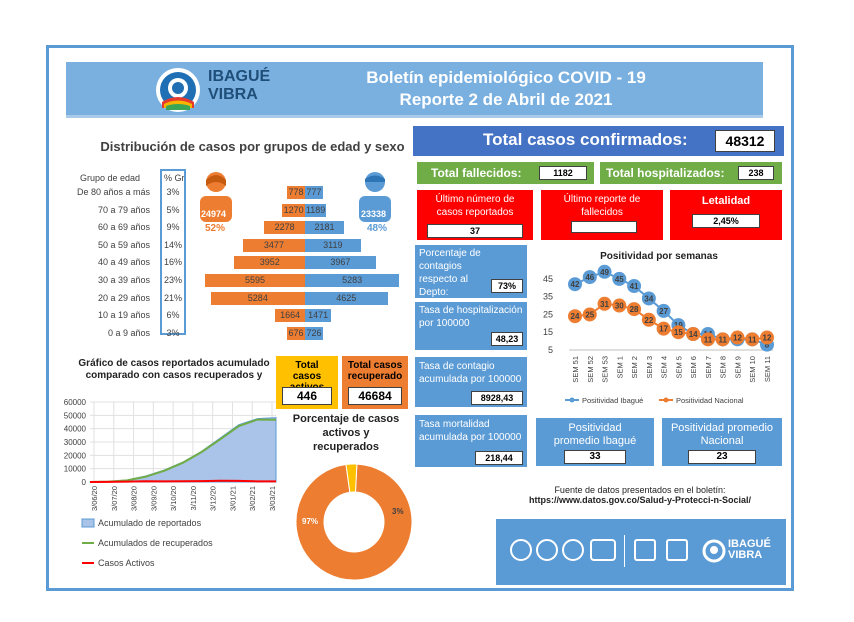 The height and width of the screenshot is (622, 854). What do you see at coordinates (666, 400) in the screenshot?
I see `legend-marker` at bounding box center [666, 400].